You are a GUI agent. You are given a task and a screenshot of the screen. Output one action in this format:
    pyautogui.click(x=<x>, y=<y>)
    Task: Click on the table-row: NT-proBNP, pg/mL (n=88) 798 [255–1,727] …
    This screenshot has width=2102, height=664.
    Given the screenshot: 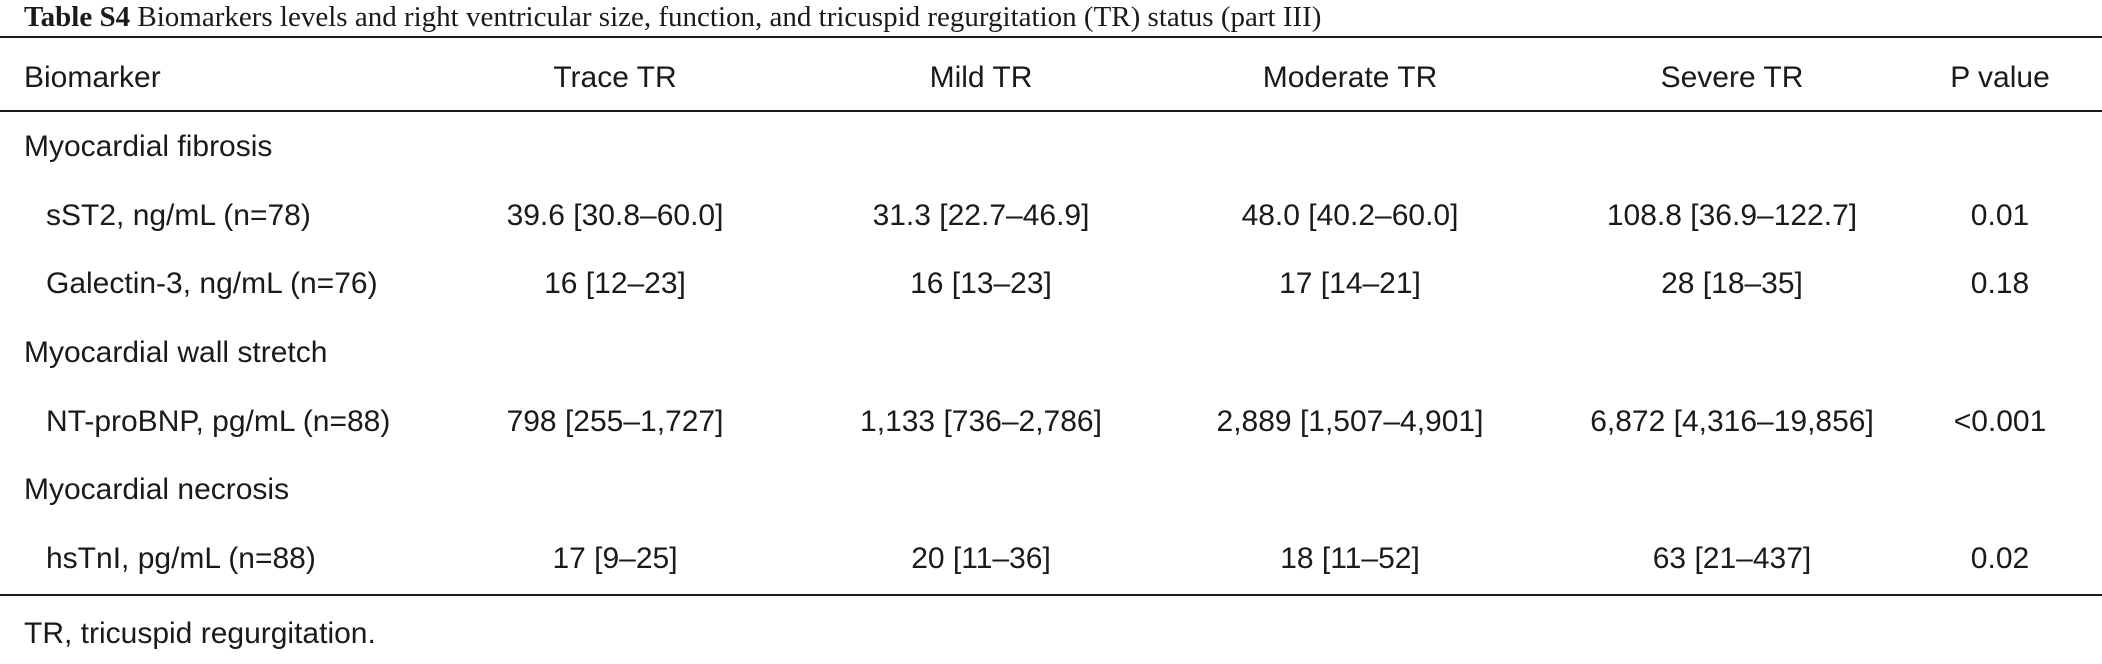 What is the action you would take?
    pyautogui.click(x=1051, y=422)
    